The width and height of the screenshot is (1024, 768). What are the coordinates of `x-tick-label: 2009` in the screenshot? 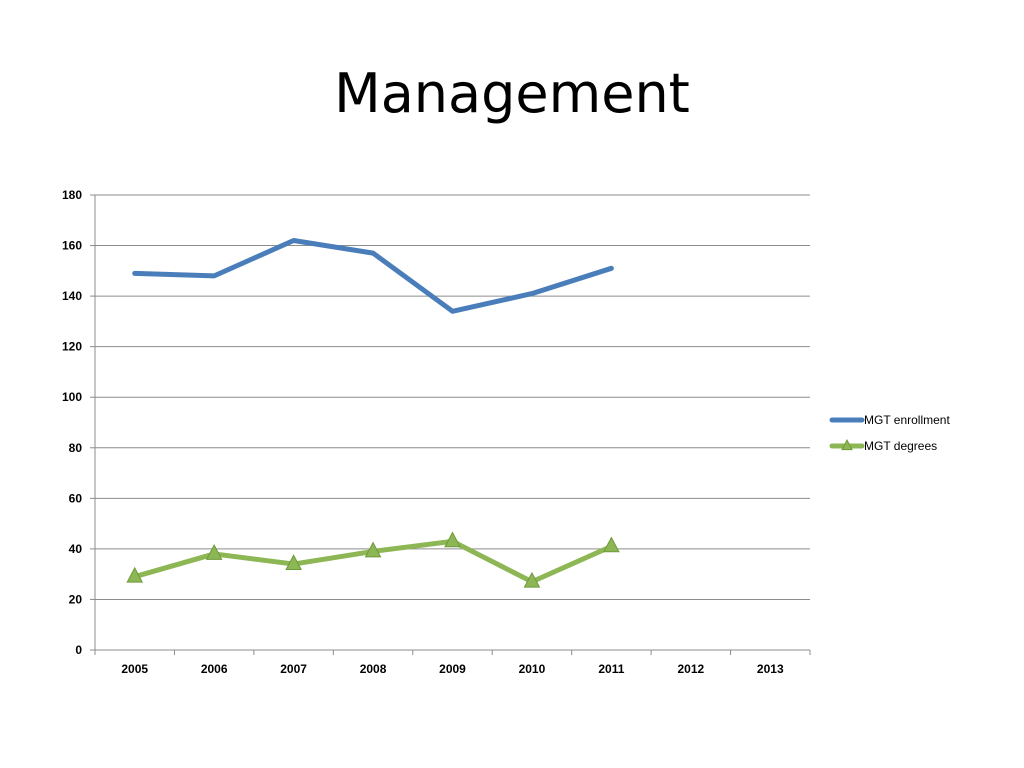 It's located at (452, 669).